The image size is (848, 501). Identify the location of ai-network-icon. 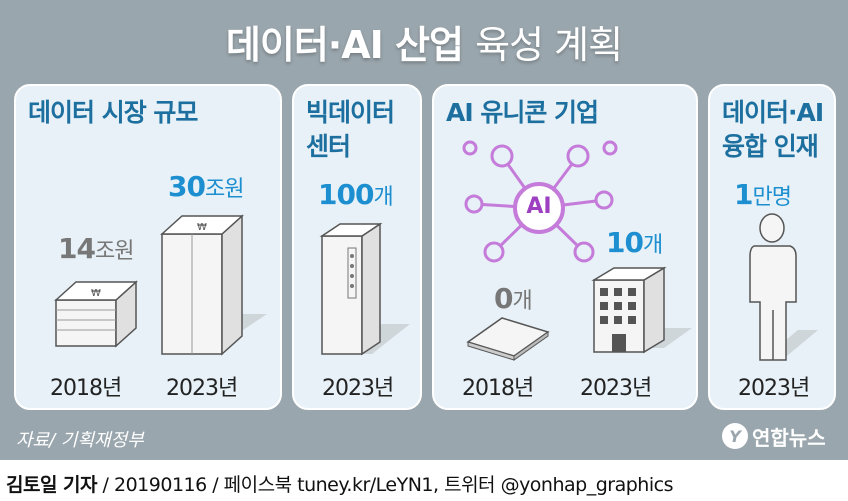
(540, 201).